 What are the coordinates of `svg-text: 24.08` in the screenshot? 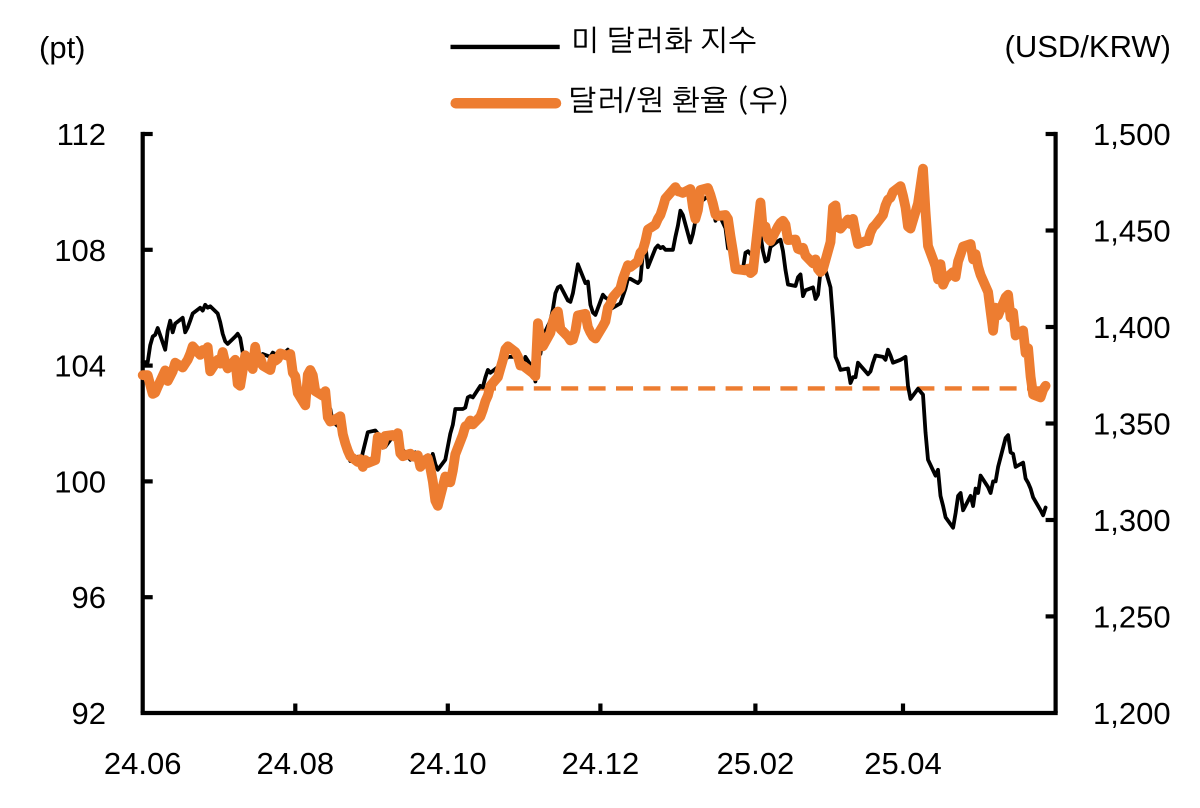 It's located at (296, 763).